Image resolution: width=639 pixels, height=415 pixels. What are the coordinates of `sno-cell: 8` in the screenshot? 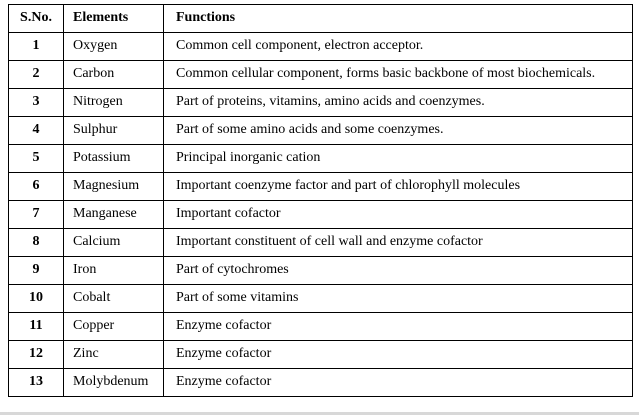 It's located at (36, 242).